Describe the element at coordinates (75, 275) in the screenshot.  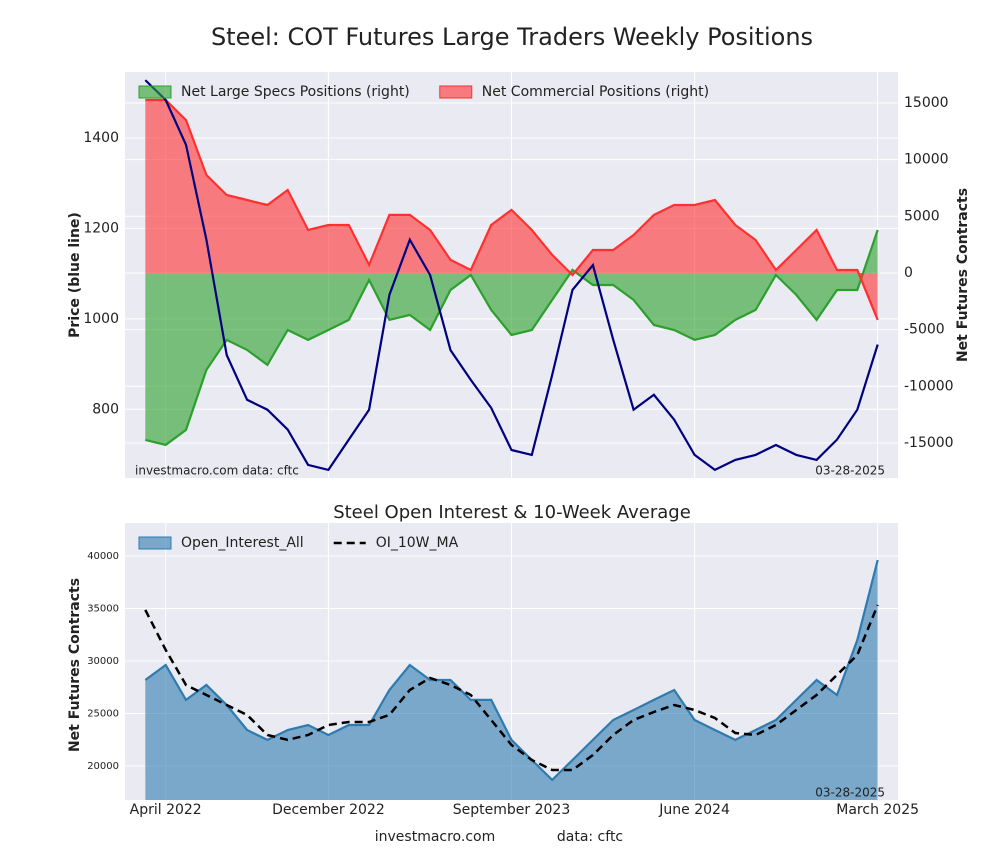
I see `y-axis-label: Price (blue line)` at that location.